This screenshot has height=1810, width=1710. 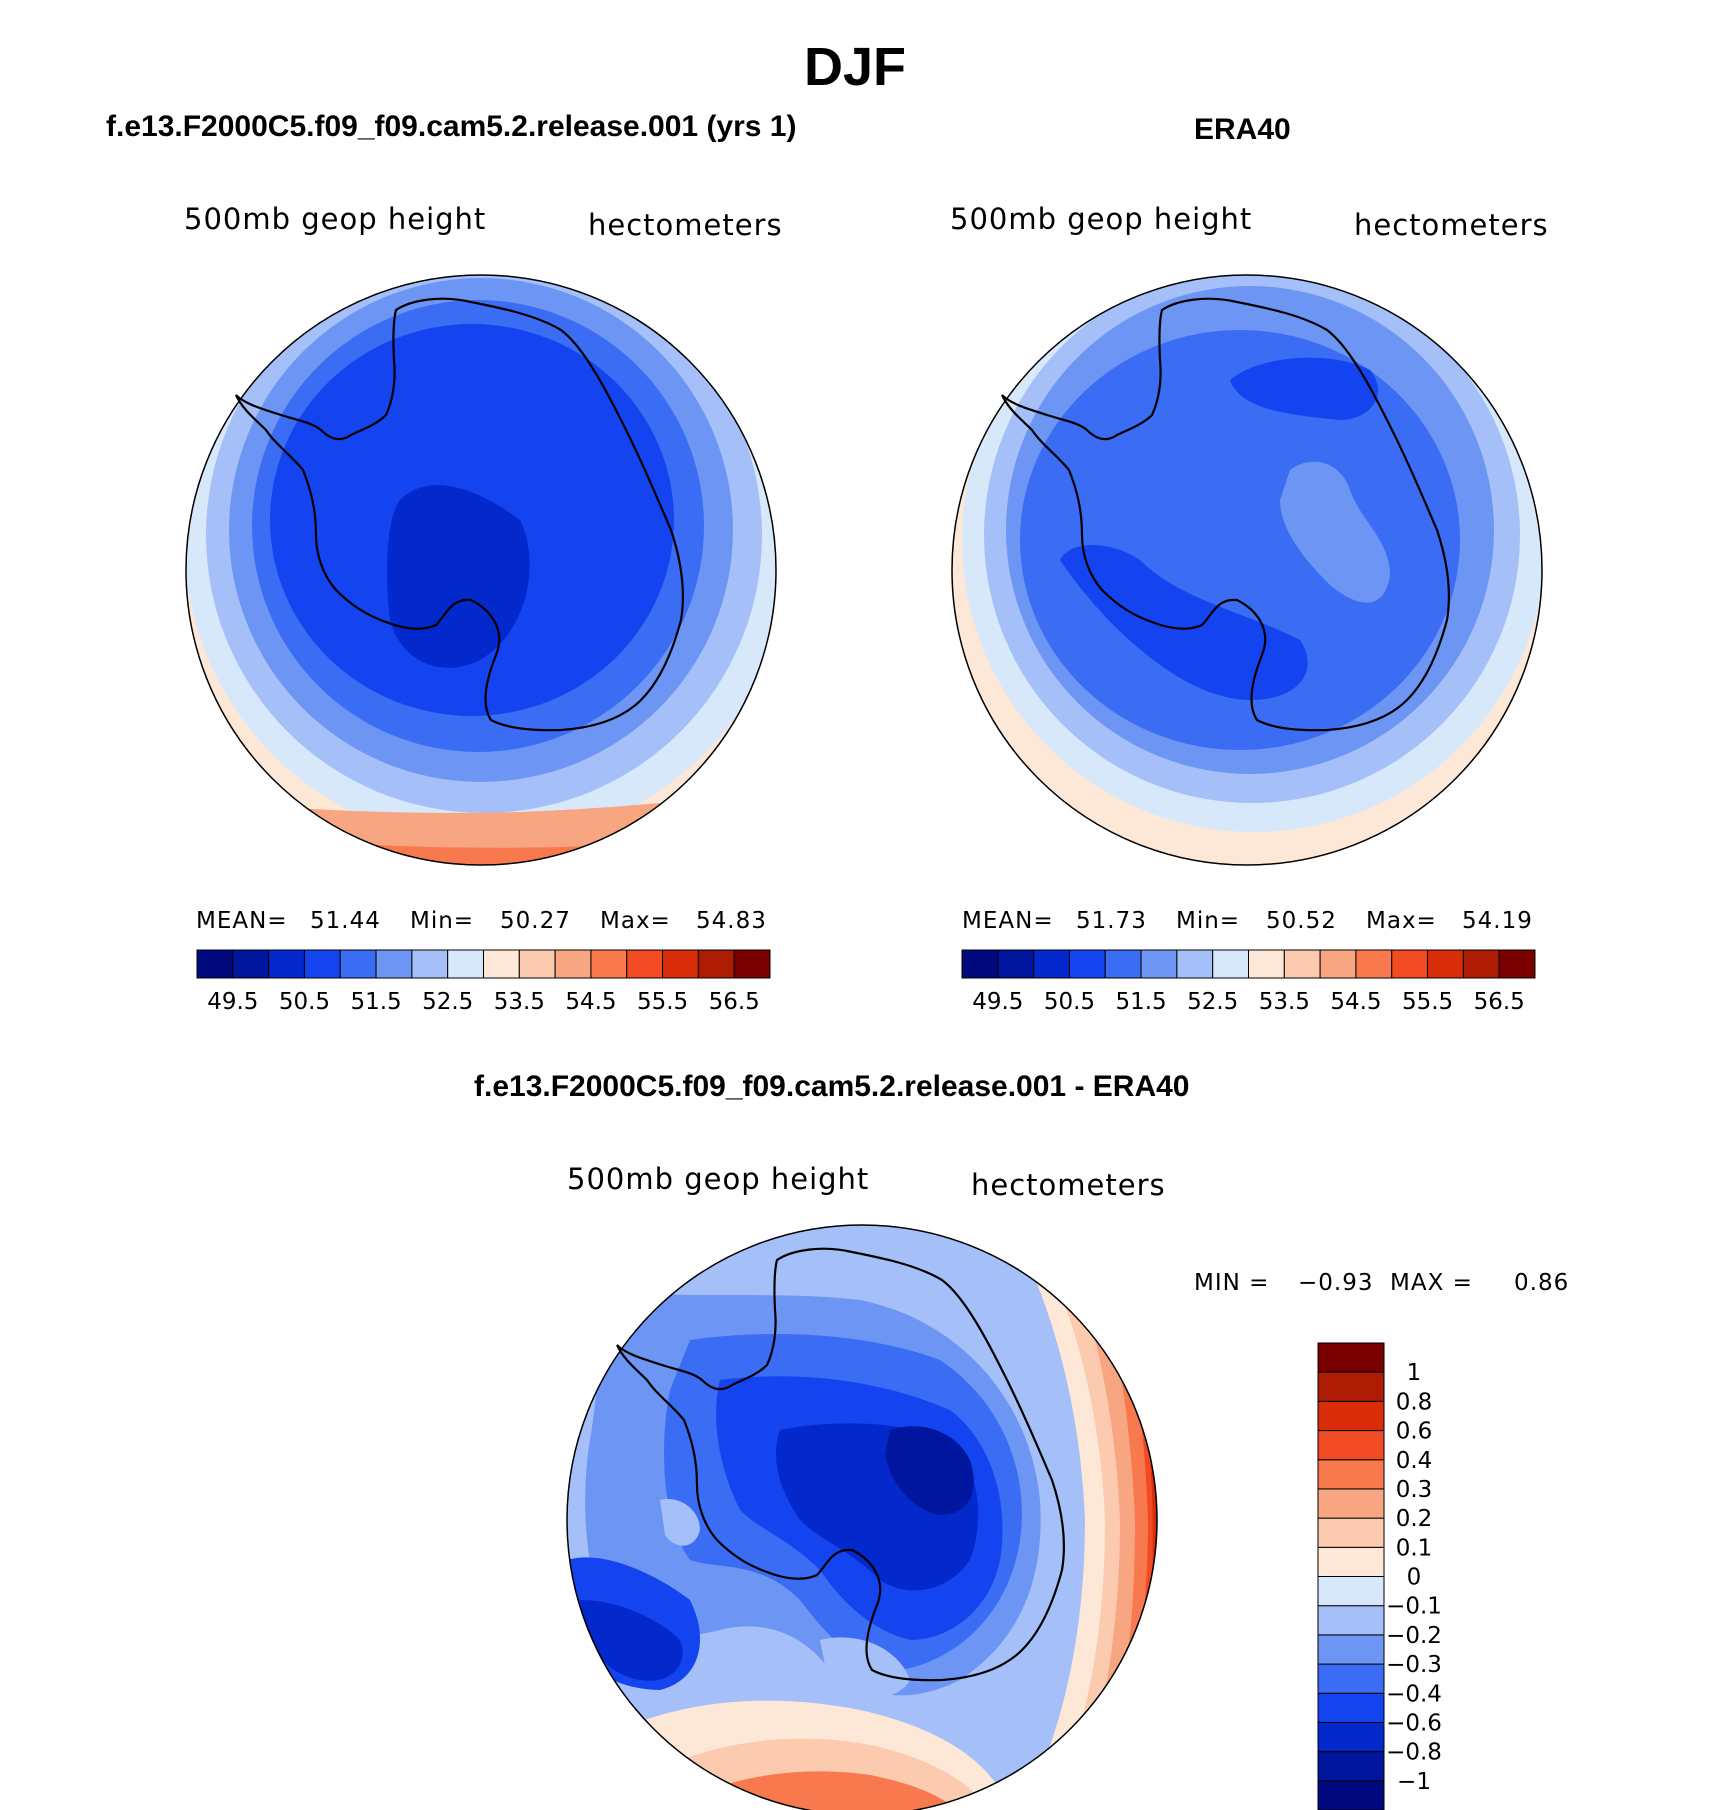 What do you see at coordinates (1242, 129) in the screenshot?
I see `panel-2-title: ERA40` at bounding box center [1242, 129].